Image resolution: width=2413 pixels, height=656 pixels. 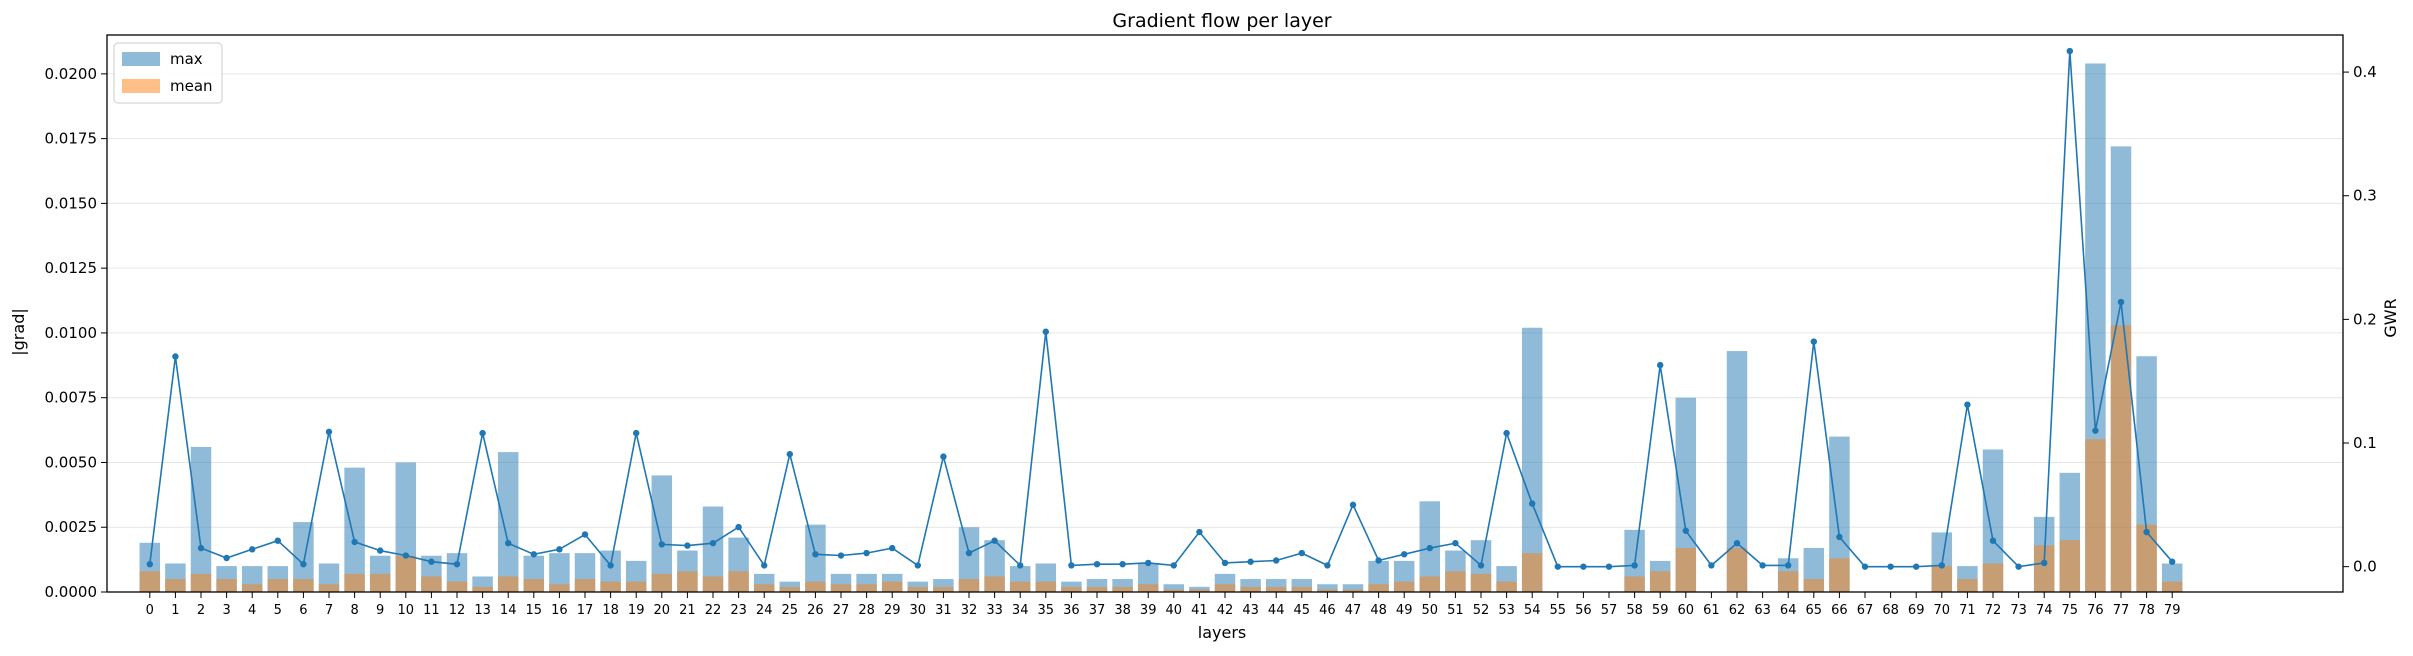 I want to click on y2-tick-label: 0.0, so click(x=2365, y=567).